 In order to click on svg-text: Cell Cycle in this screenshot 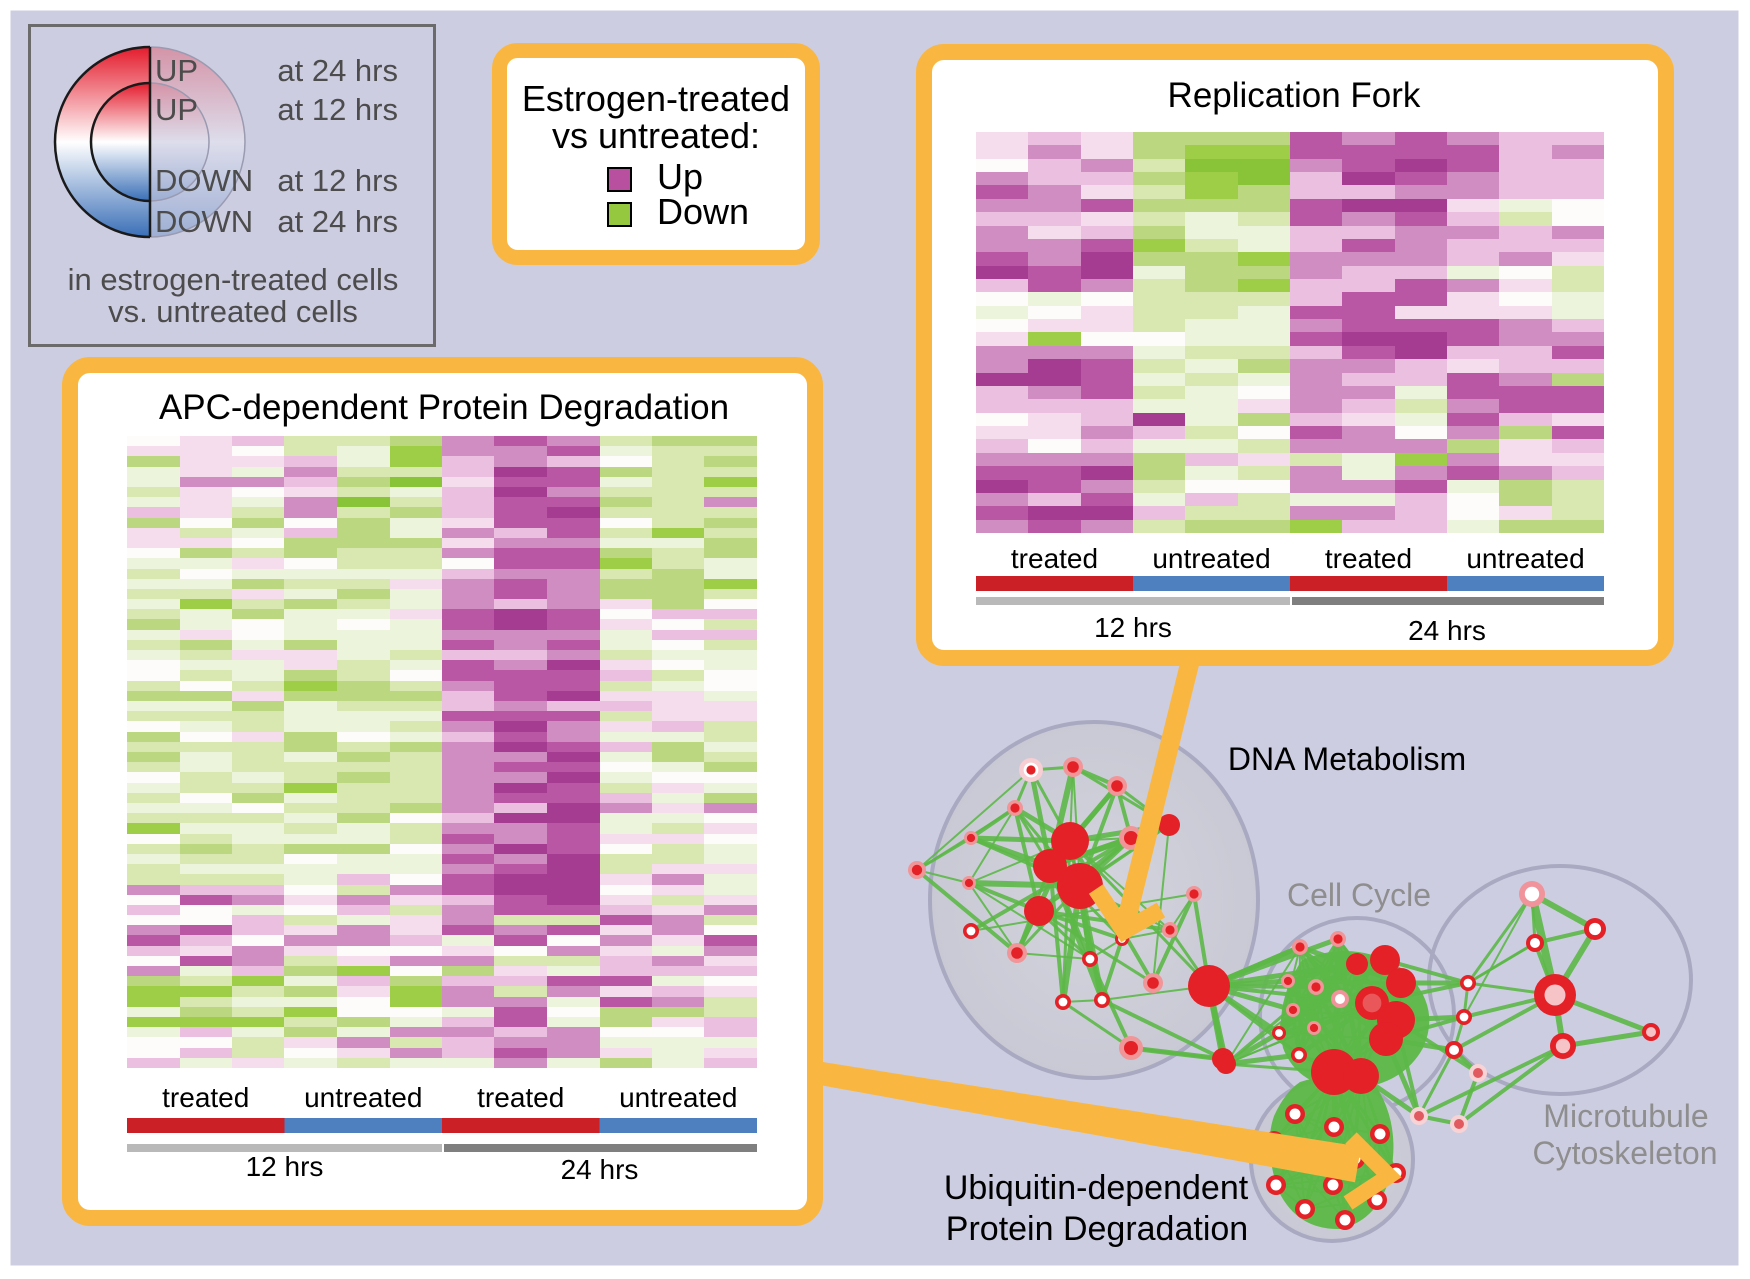, I will do `click(1359, 895)`.